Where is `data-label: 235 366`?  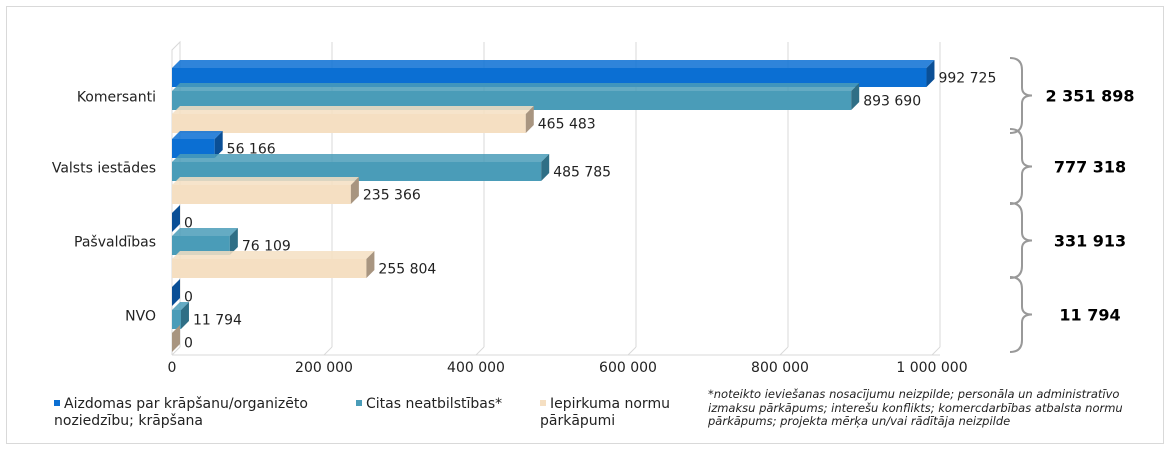 data-label: 235 366 is located at coordinates (392, 196).